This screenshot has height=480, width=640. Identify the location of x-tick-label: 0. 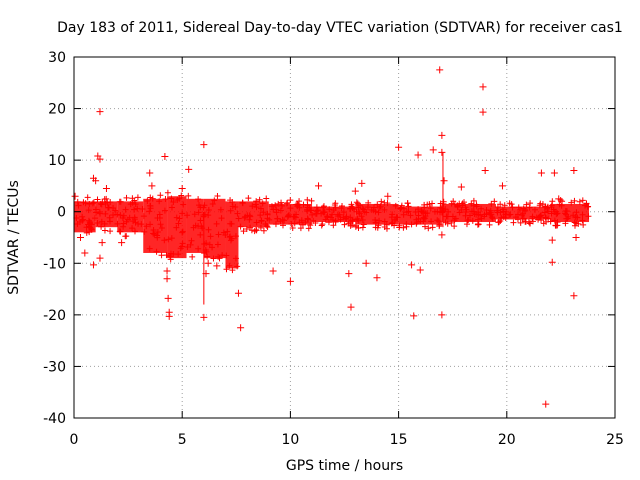
(74, 440).